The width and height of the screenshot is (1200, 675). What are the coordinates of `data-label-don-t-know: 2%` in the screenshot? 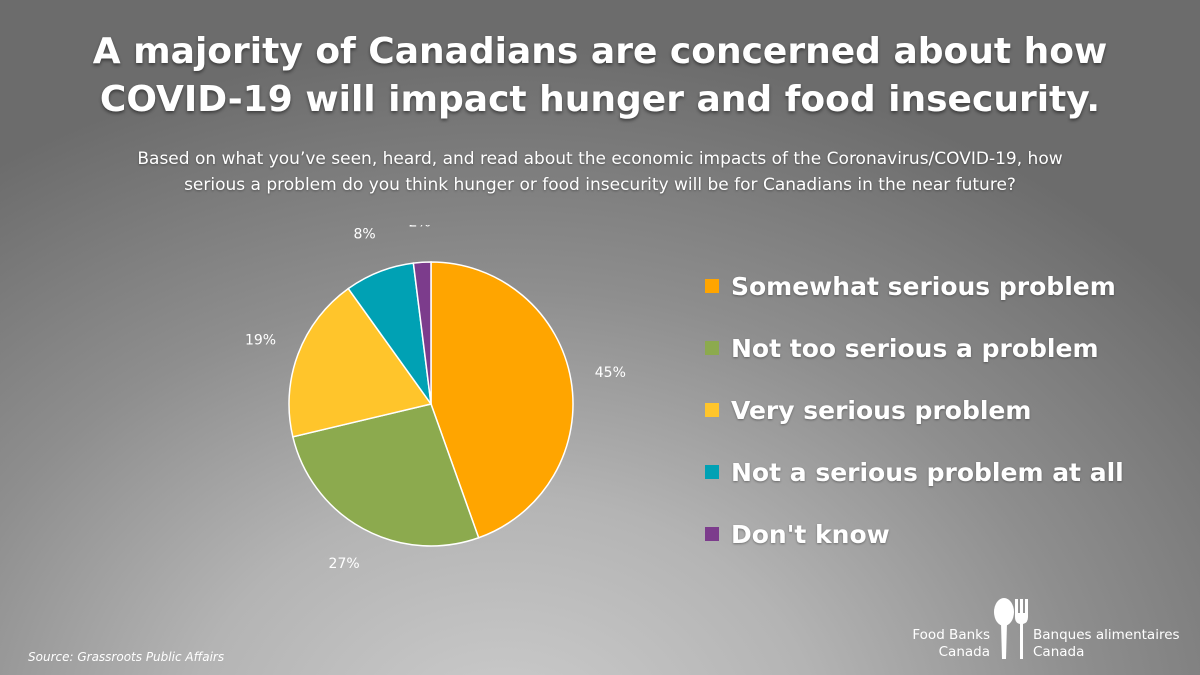 It's located at (420, 227).